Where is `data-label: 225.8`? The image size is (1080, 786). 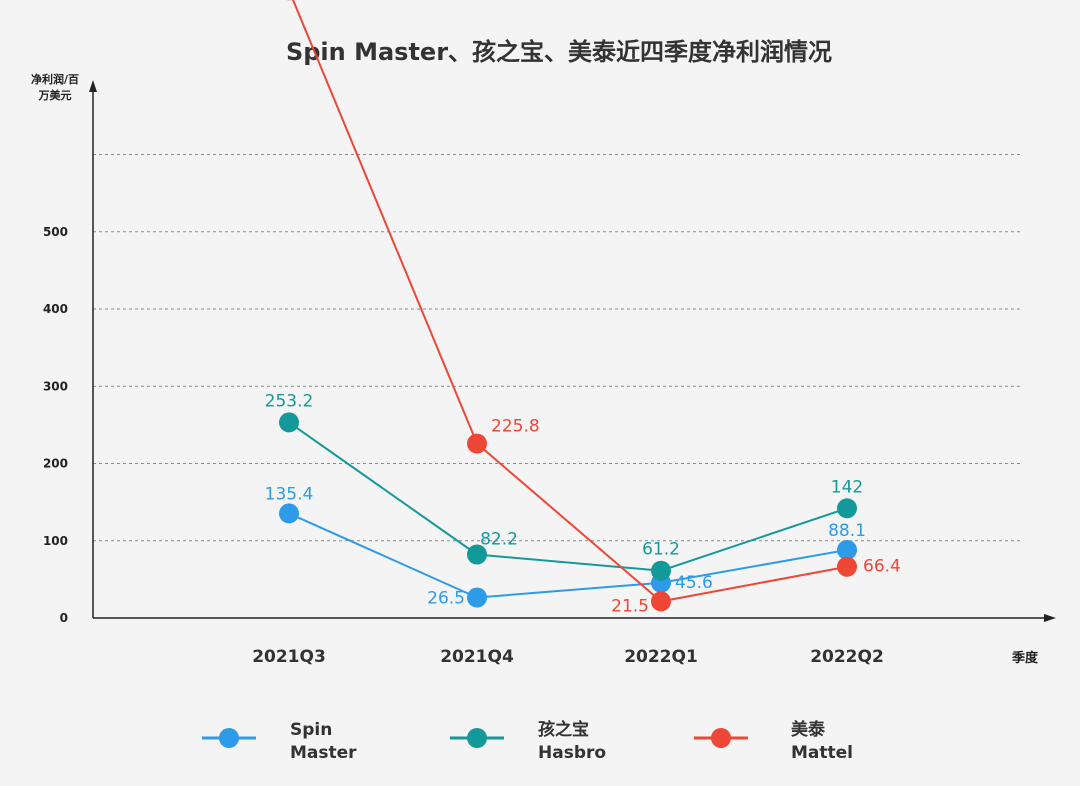 data-label: 225.8 is located at coordinates (515, 427).